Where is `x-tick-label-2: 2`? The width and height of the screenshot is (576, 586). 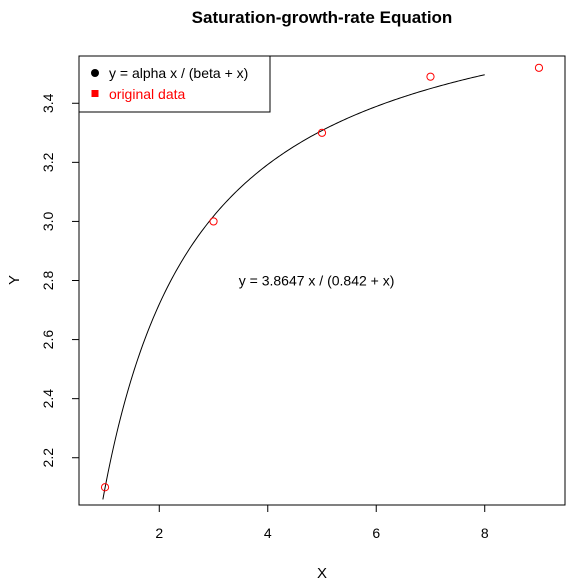
x-tick-label-2: 2 is located at coordinates (159, 533).